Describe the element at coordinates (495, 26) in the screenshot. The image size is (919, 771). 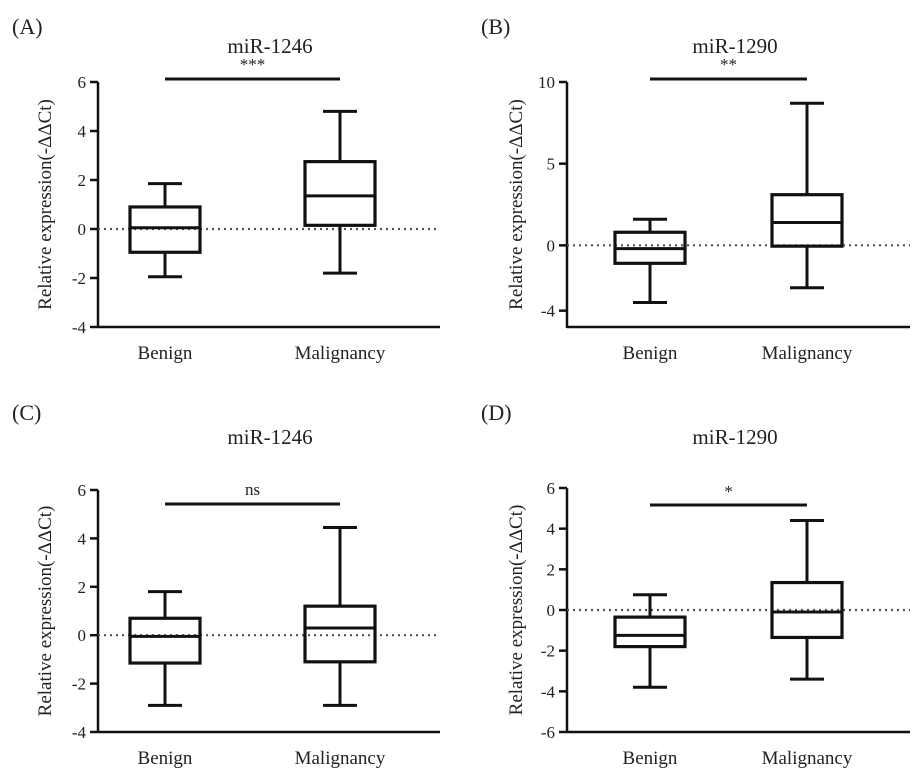
I see `panel-label: (B)` at that location.